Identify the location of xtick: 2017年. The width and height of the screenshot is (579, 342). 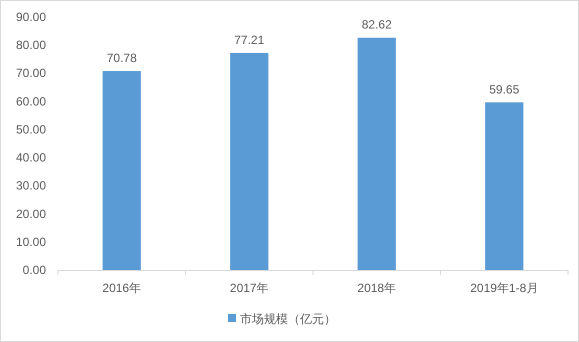
(249, 288).